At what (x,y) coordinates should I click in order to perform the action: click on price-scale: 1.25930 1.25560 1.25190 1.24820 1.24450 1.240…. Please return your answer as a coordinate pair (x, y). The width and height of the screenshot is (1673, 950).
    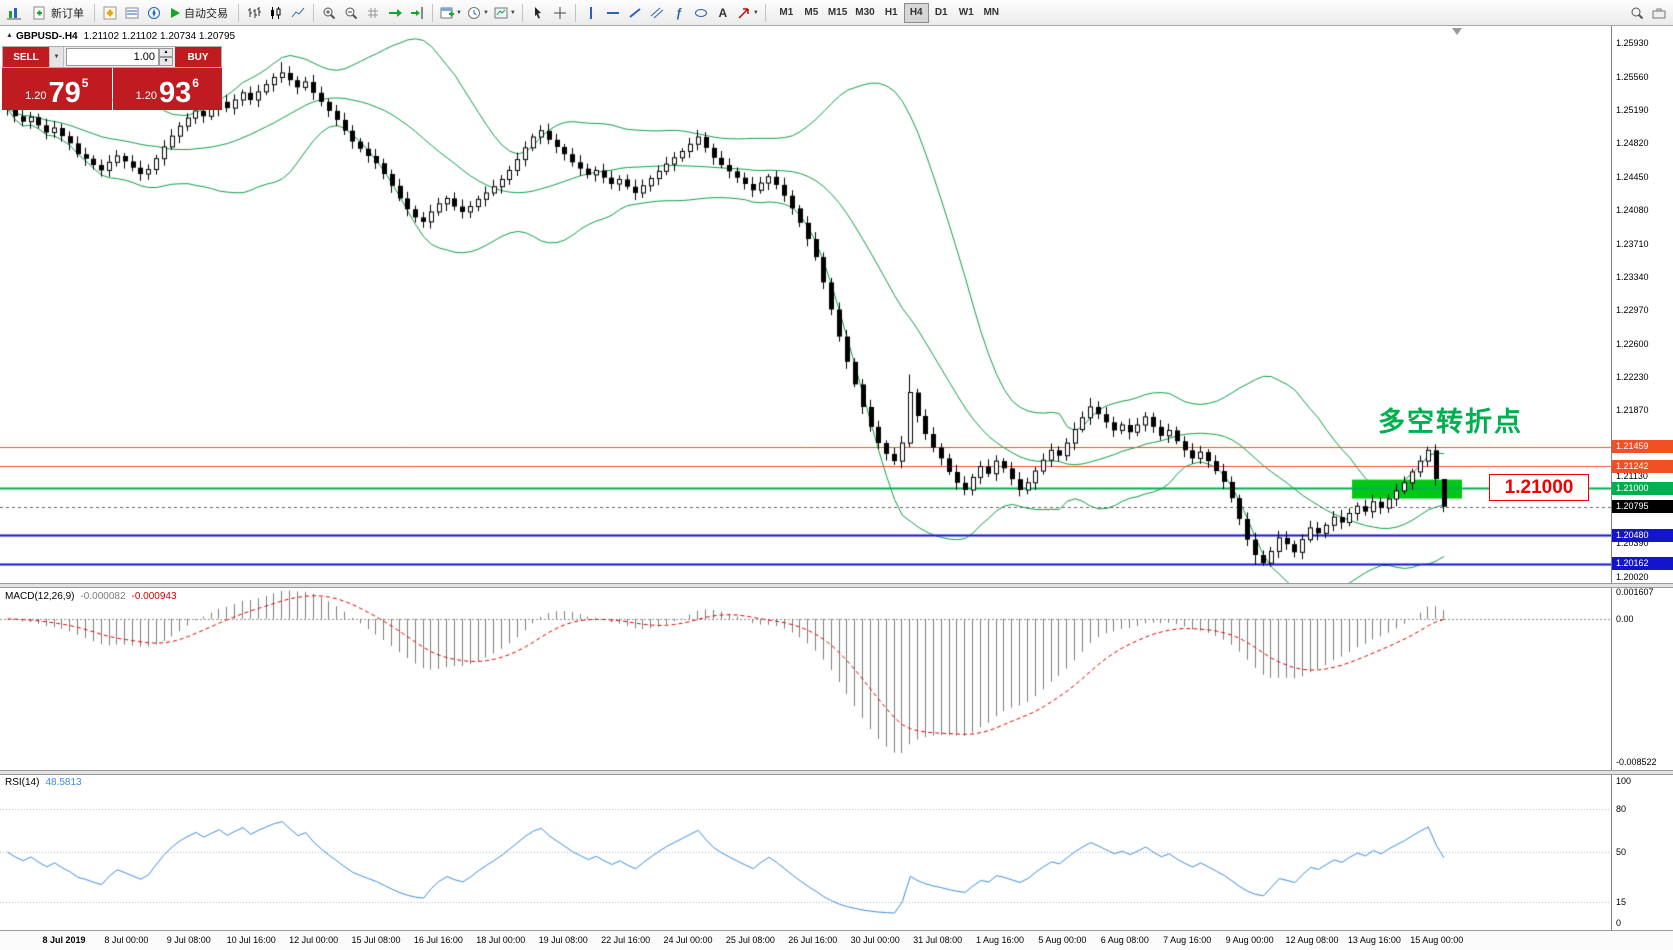
    Looking at the image, I should click on (1642, 488).